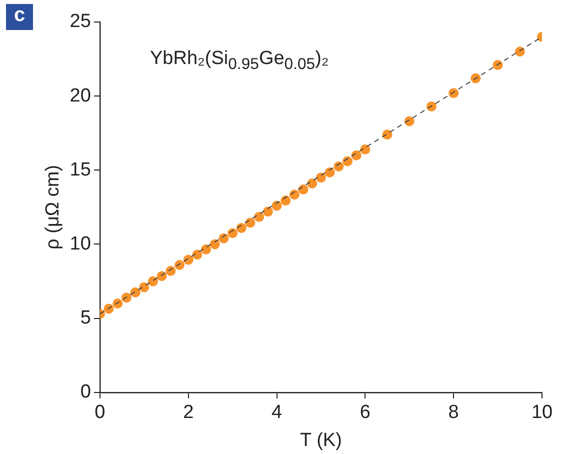  Describe the element at coordinates (53, 207) in the screenshot. I see `y-axis-title: ρ (μΩ cm)` at that location.